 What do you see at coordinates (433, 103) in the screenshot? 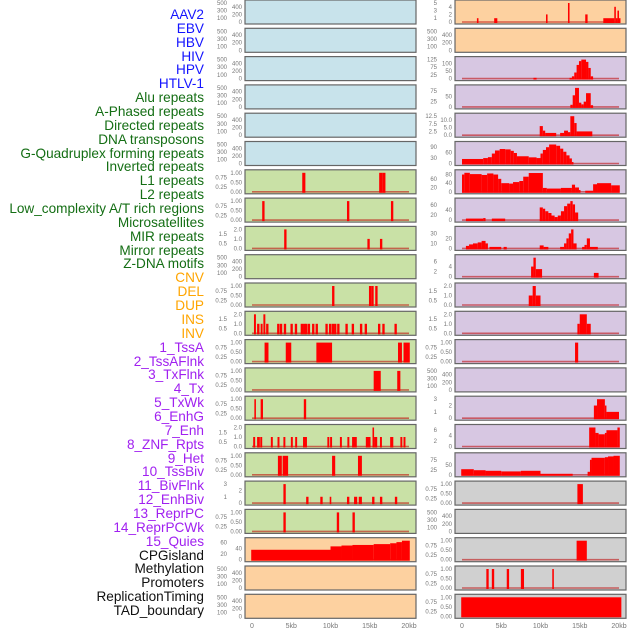
I see `y-tick-label: 25` at bounding box center [433, 103].